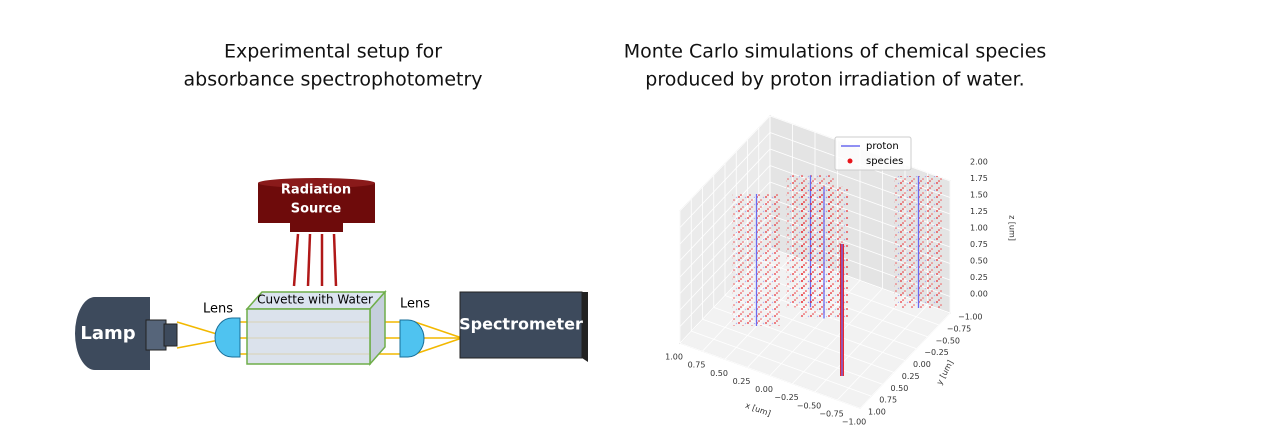 Image resolution: width=1280 pixels, height=438 pixels. What do you see at coordinates (1012, 228) in the screenshot?
I see `z-axis-label: z [um]` at bounding box center [1012, 228].